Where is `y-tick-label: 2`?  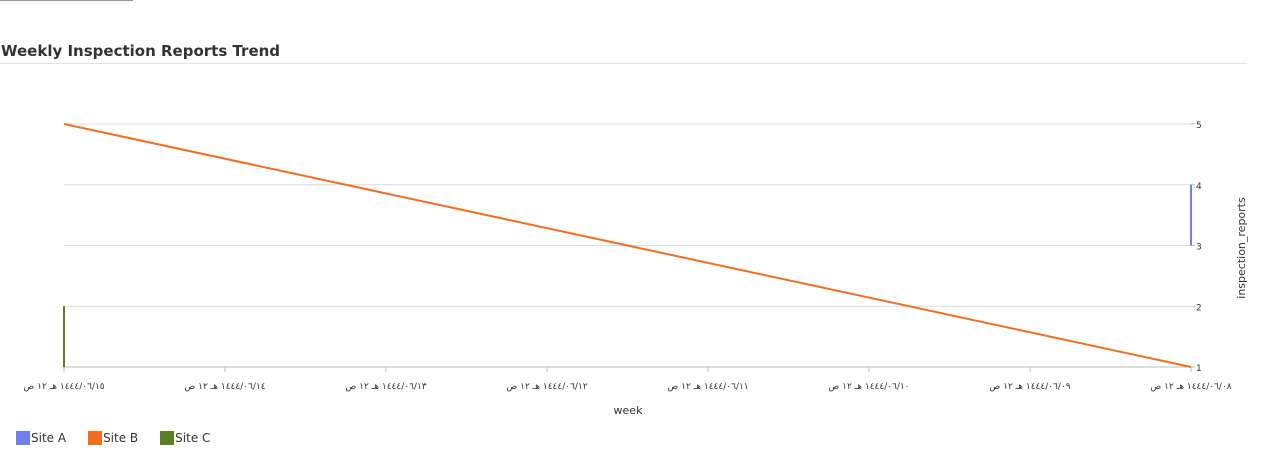 y-tick-label: 2 is located at coordinates (1199, 308).